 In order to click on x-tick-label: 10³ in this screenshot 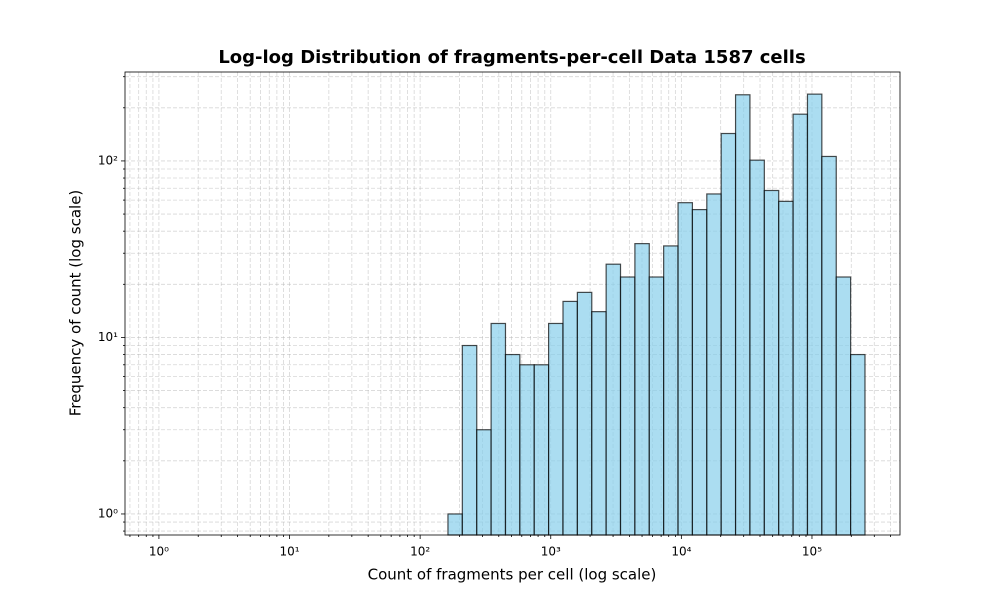, I will do `click(551, 552)`.